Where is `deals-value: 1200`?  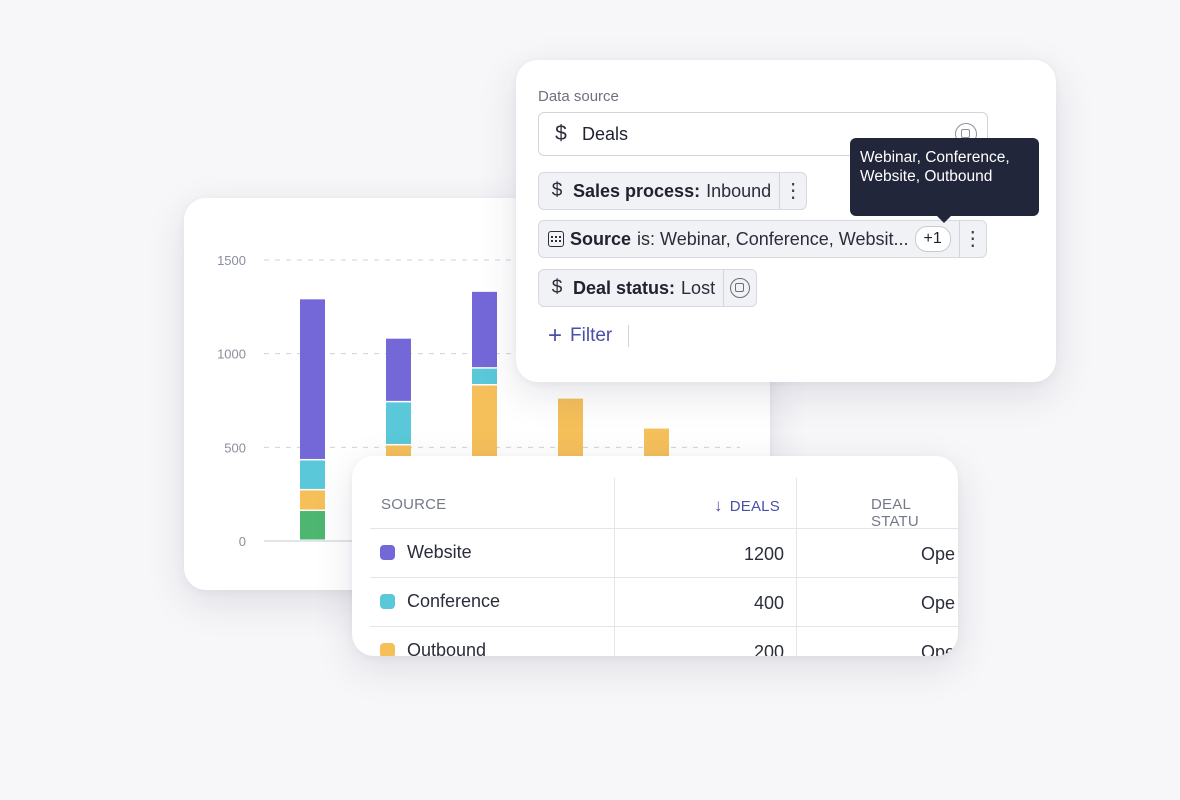
deals-value: 1200 is located at coordinates (763, 554).